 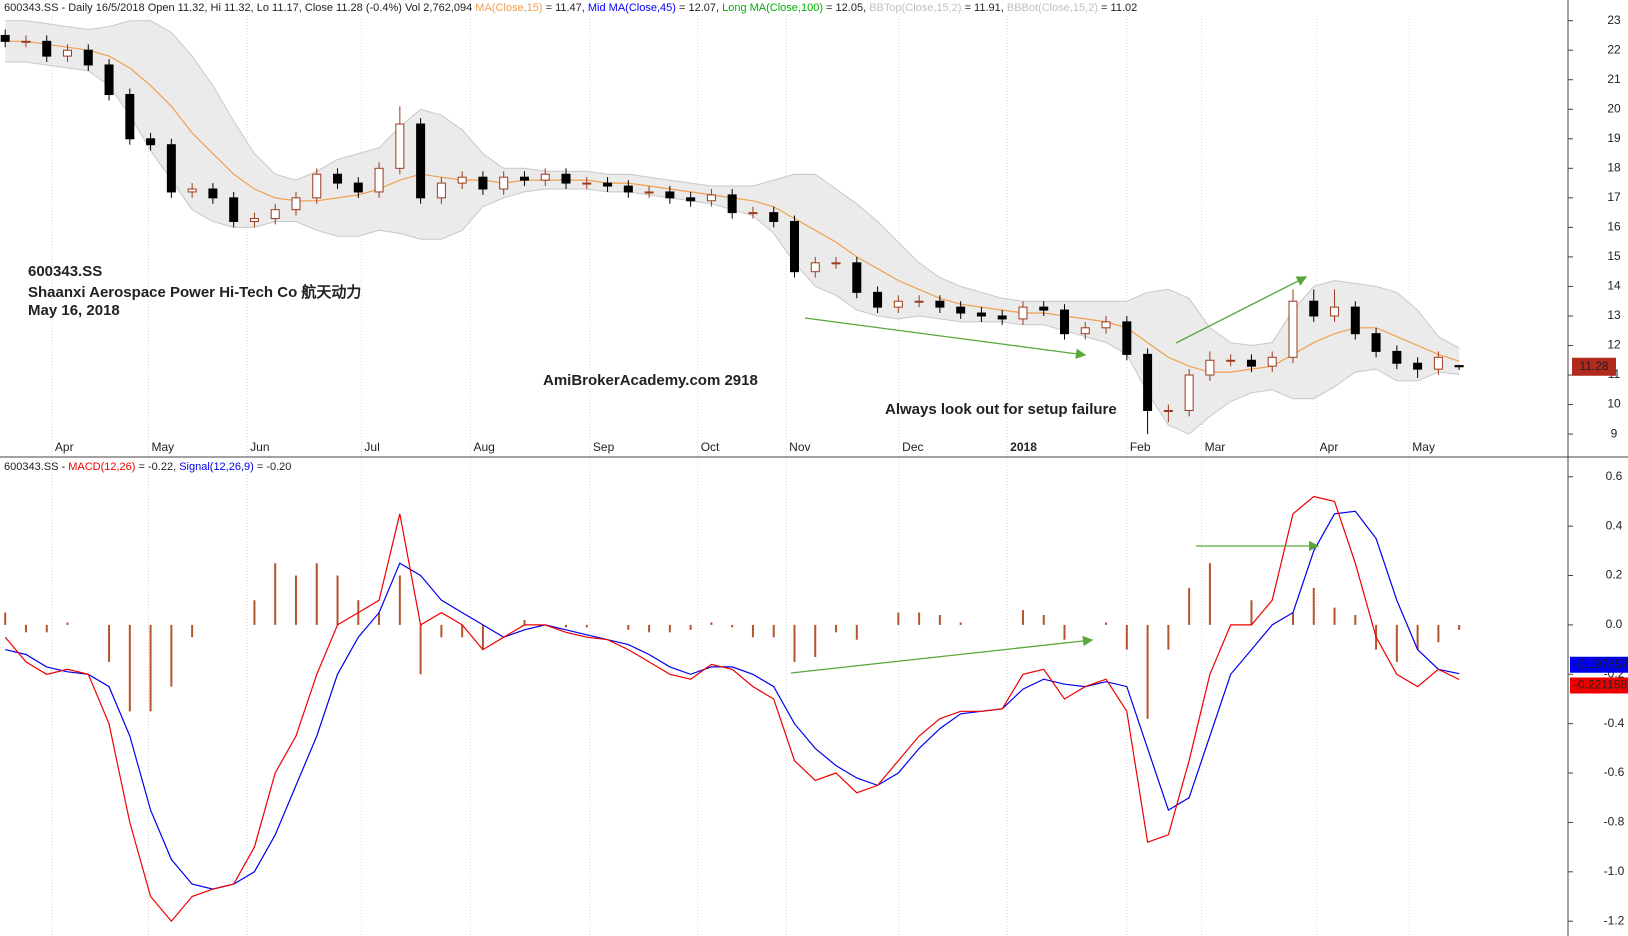 I want to click on x-tick-label: Jul, so click(x=371, y=447).